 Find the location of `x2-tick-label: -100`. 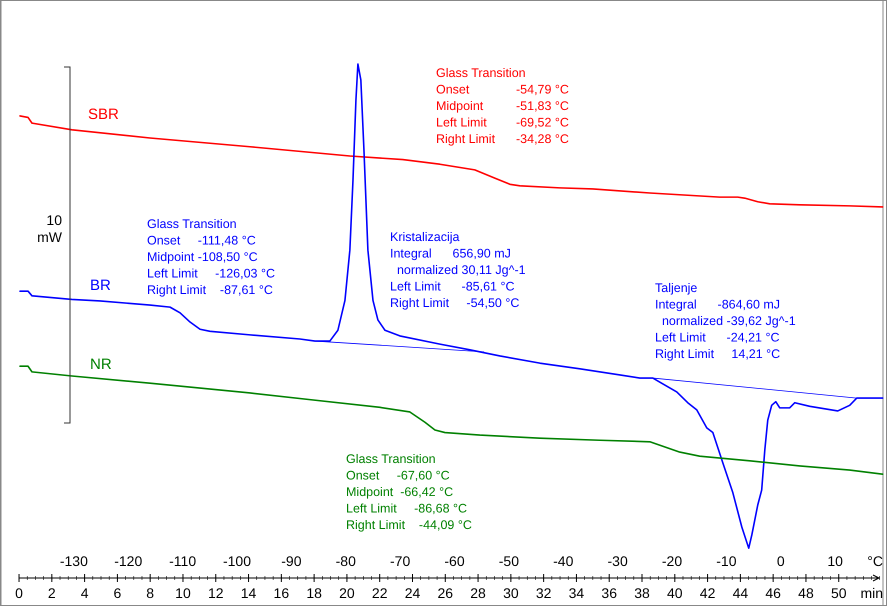

x2-tick-label: -100 is located at coordinates (237, 561).